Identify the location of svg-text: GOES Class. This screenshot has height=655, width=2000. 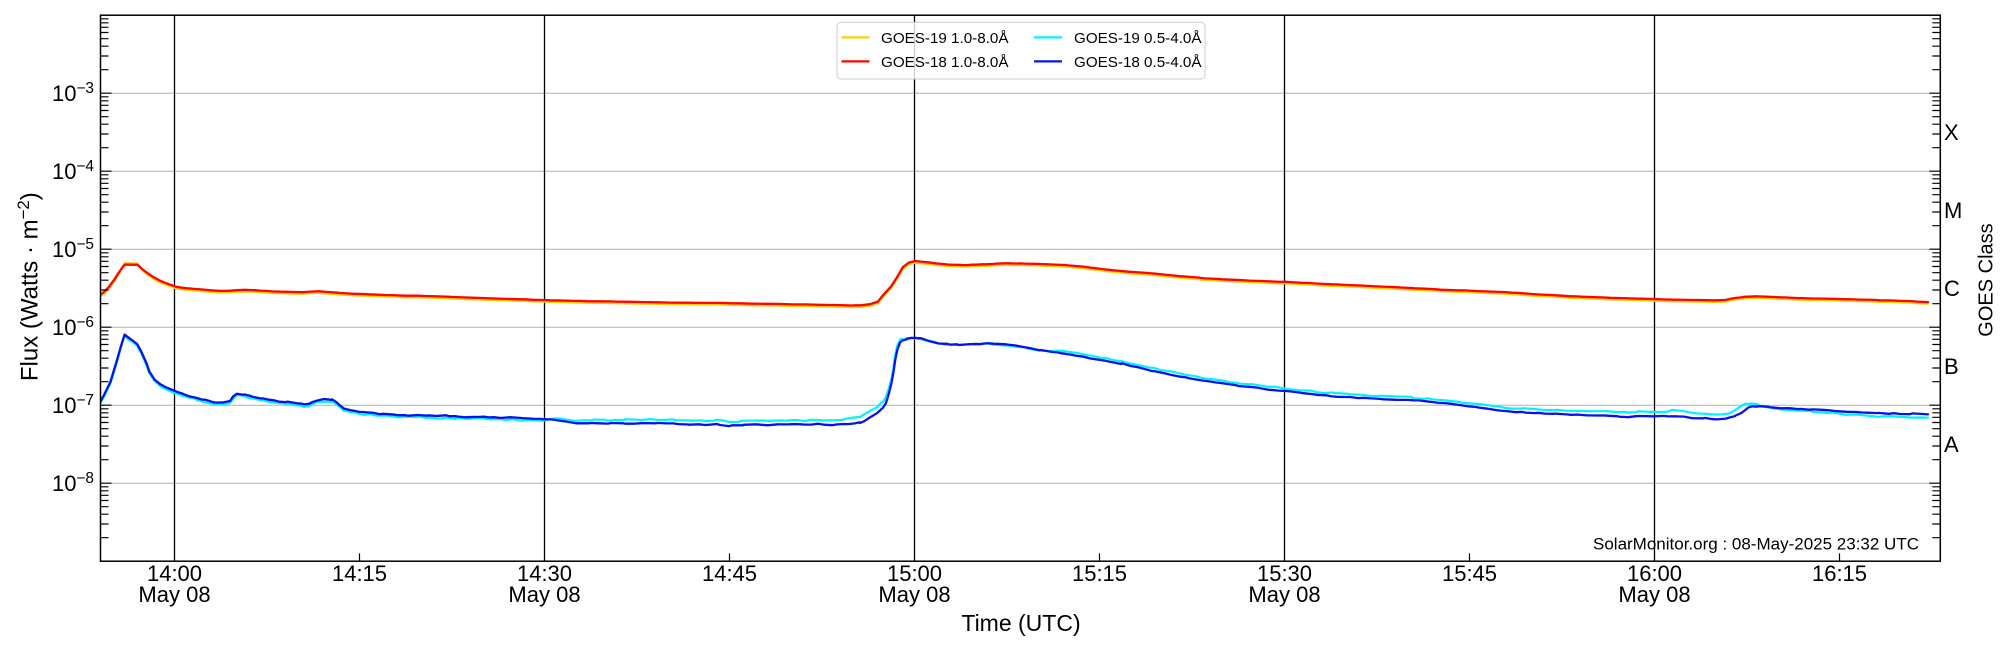
(1986, 279).